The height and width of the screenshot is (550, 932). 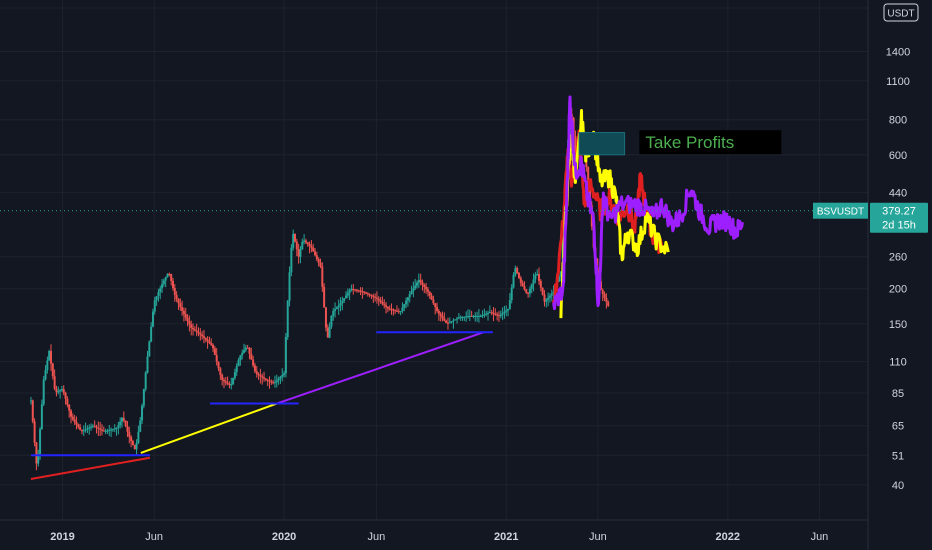 I want to click on annotation-background, so click(x=710, y=142).